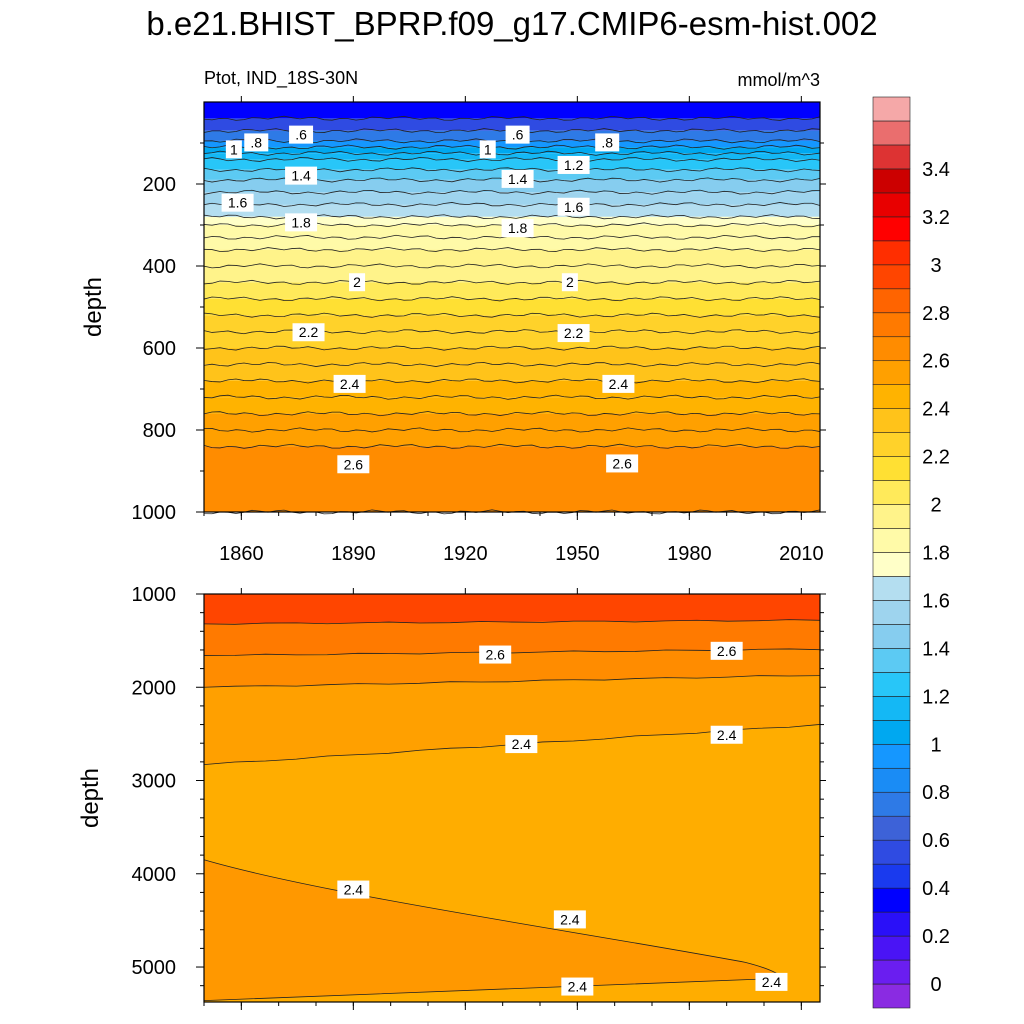 The image size is (1024, 1024). I want to click on upper-contour-label: 1, so click(487, 149).